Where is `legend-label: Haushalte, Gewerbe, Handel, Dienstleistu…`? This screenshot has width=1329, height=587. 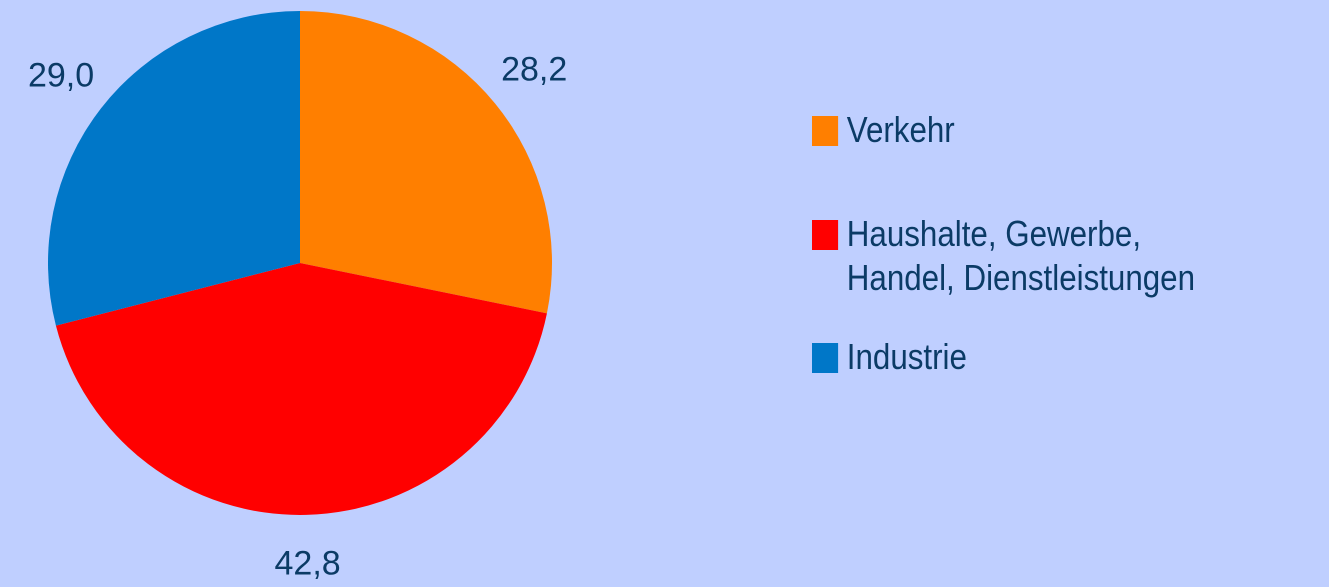 legend-label: Haushalte, Gewerbe, Handel, Dienstleistu… is located at coordinates (1021, 255).